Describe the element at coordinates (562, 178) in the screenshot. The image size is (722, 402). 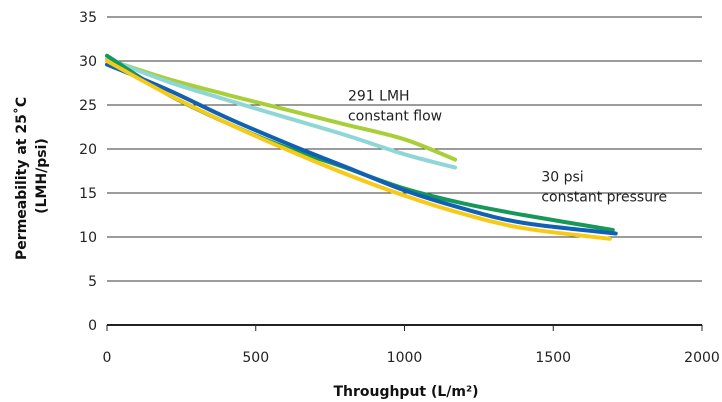
I see `annotation-1-line-0: 30 psi` at that location.